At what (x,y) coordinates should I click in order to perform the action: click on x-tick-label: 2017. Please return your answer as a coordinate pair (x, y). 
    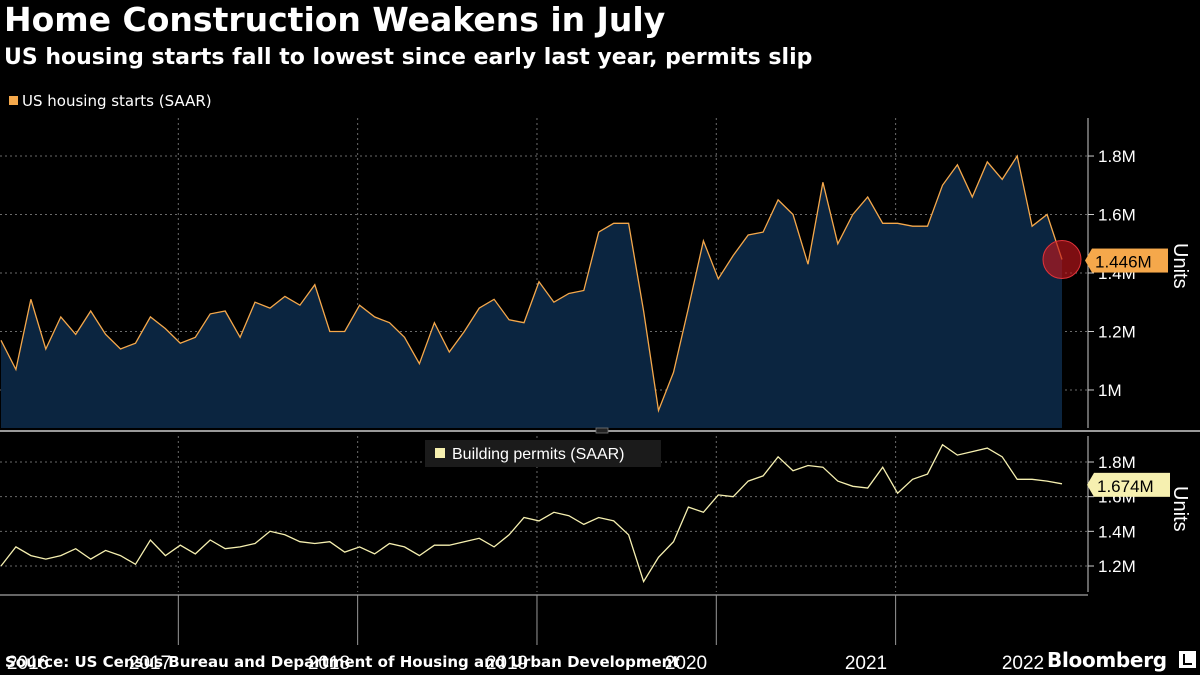
    Looking at the image, I should click on (150, 663).